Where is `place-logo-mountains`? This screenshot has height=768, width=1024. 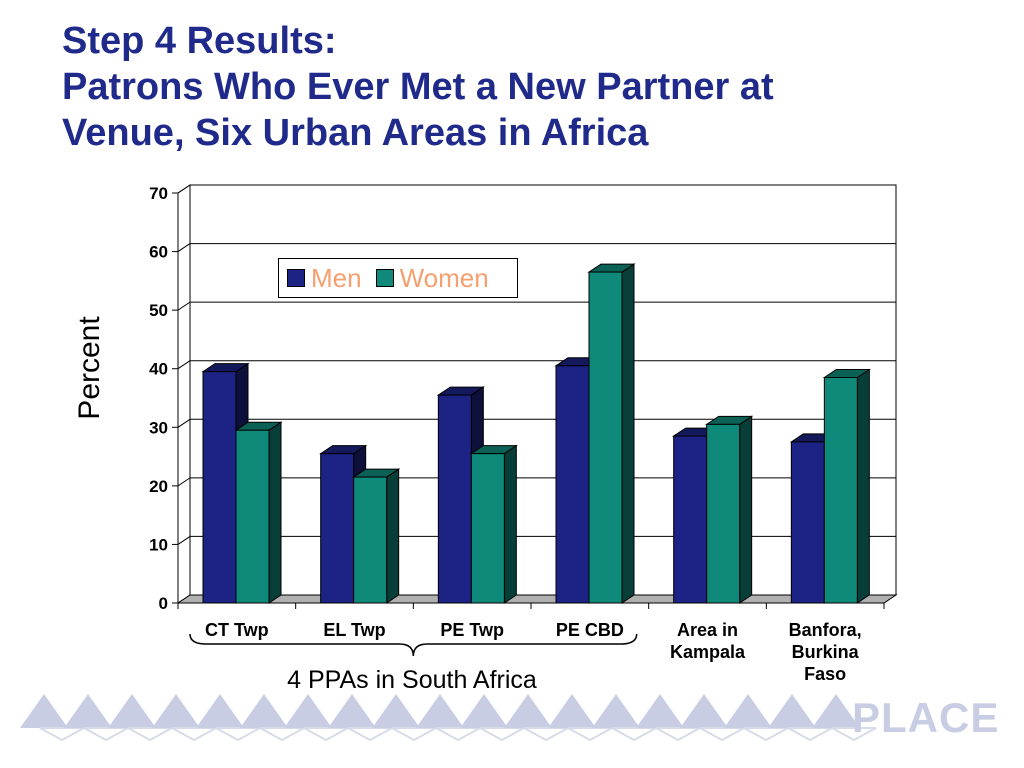
place-logo-mountains is located at coordinates (448, 718).